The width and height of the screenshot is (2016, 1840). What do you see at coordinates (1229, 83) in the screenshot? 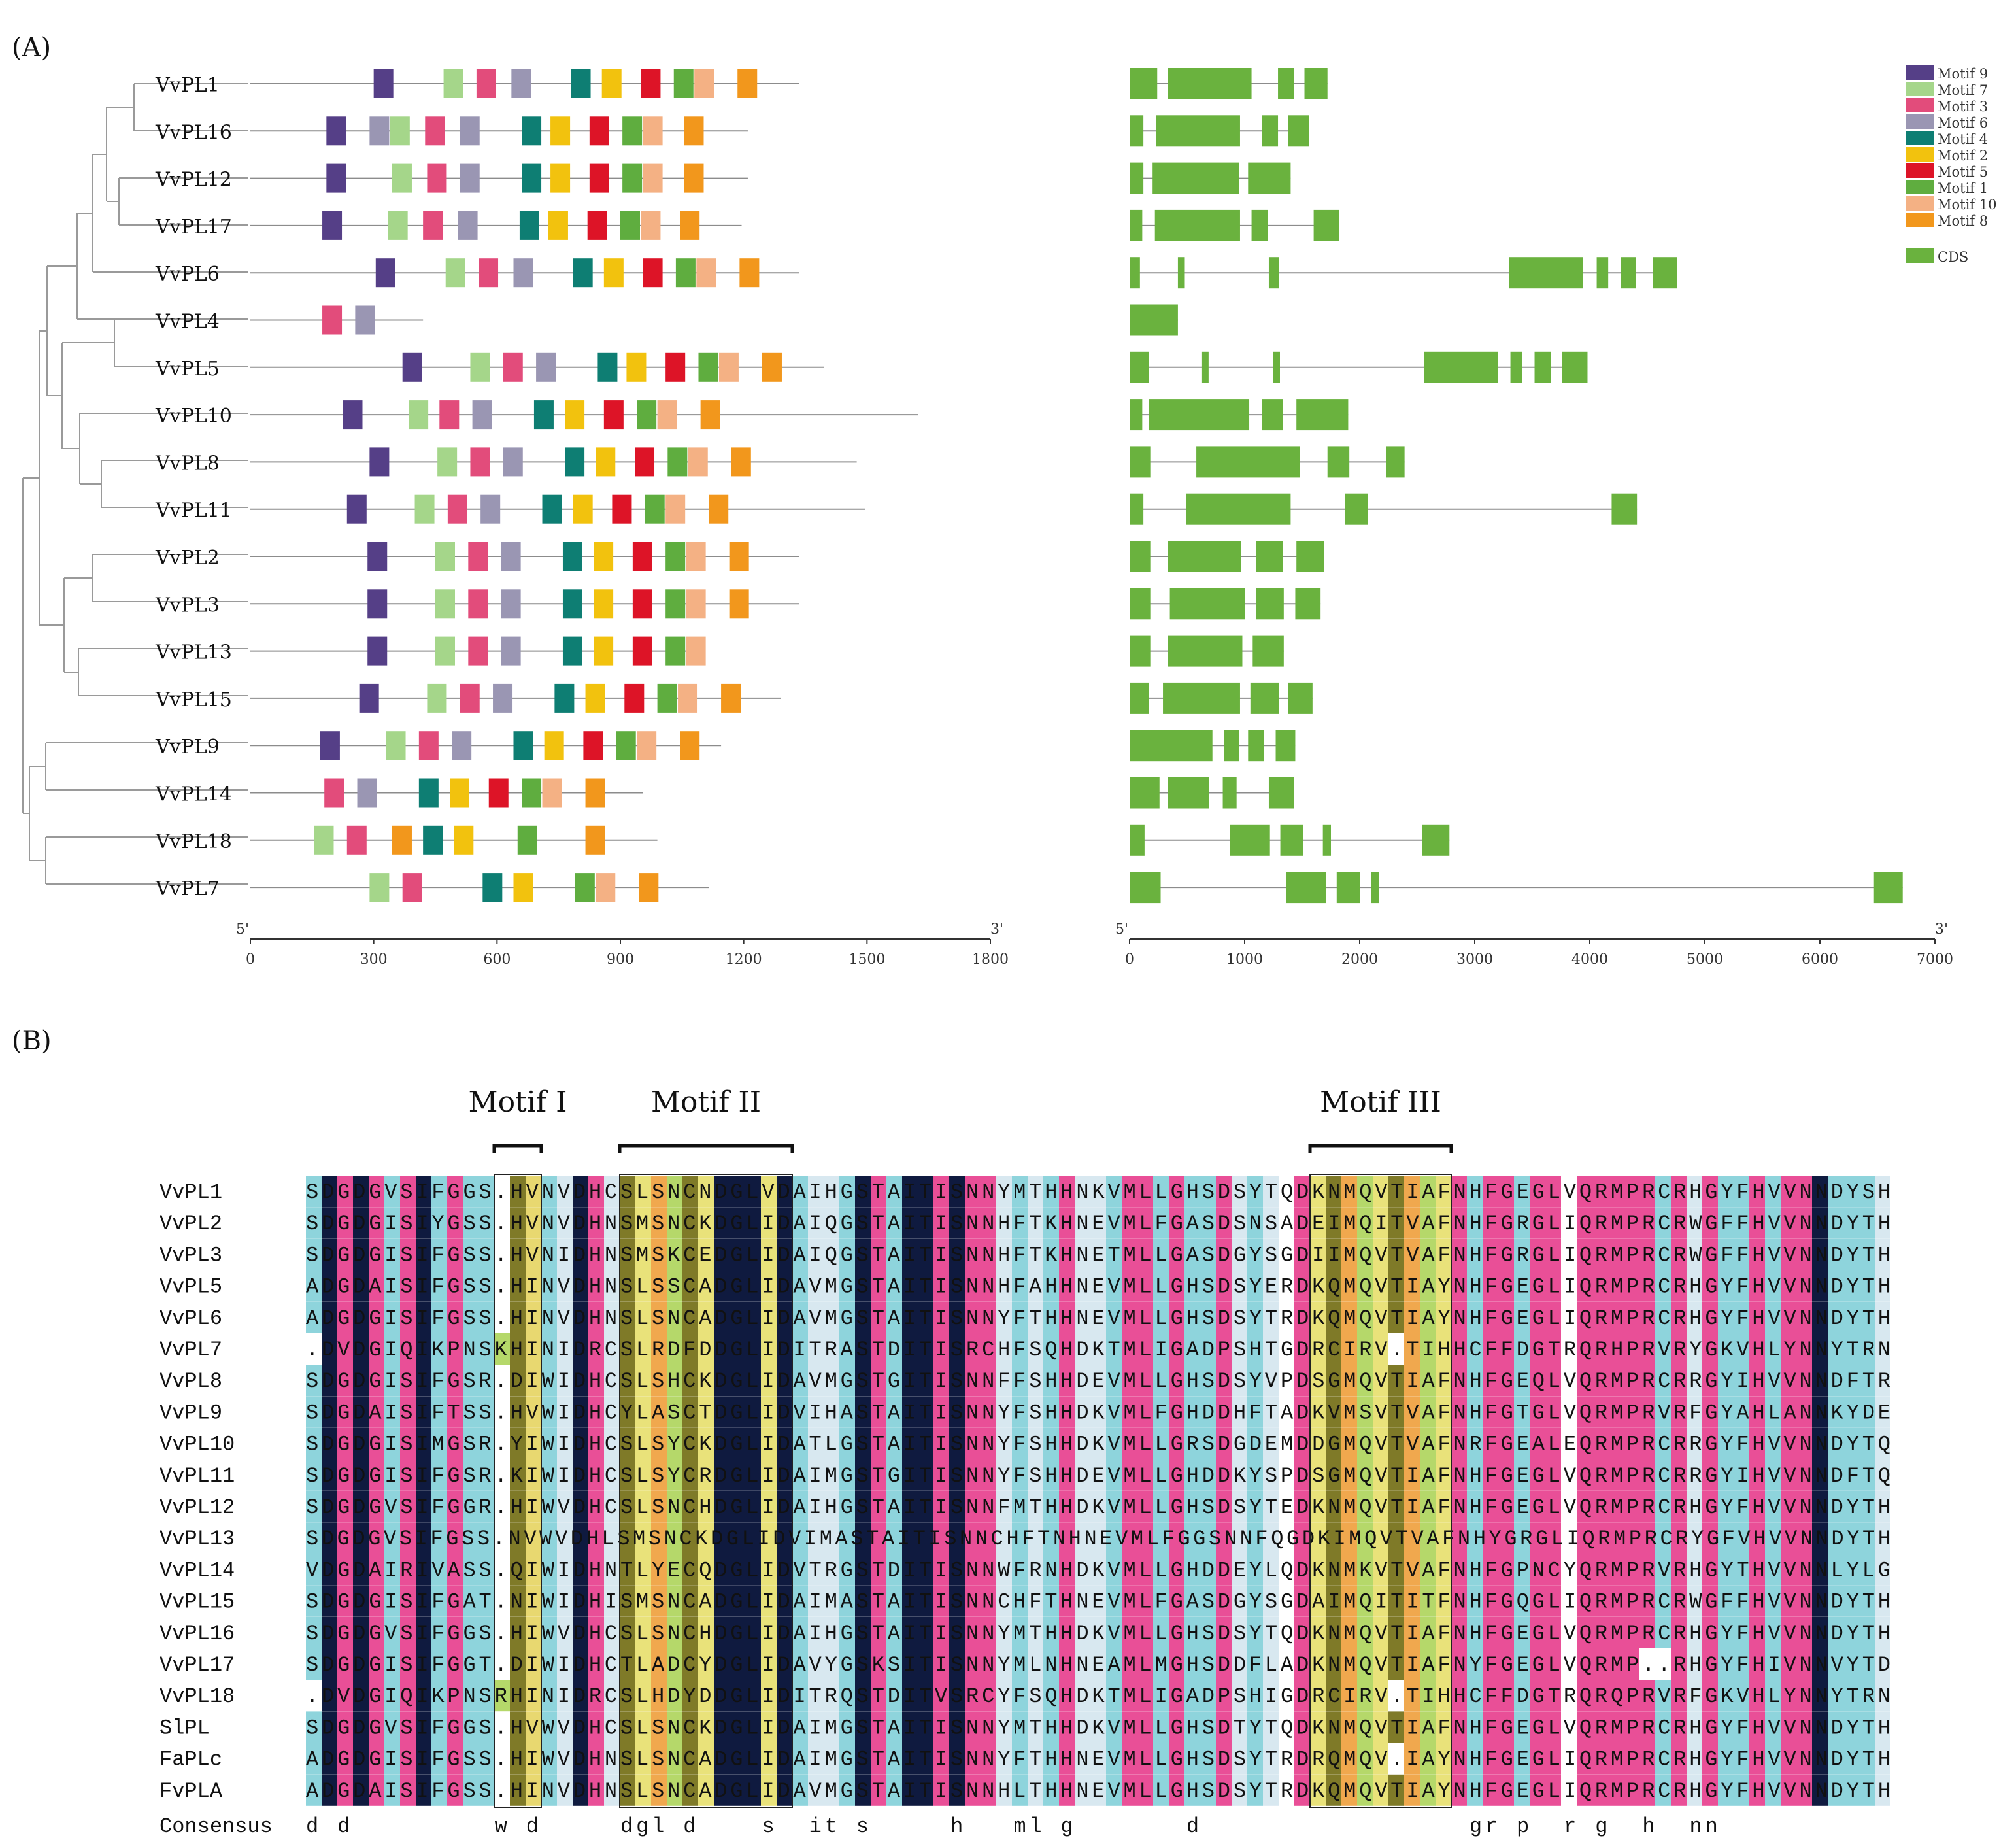
I see `gene-structure-row` at bounding box center [1229, 83].